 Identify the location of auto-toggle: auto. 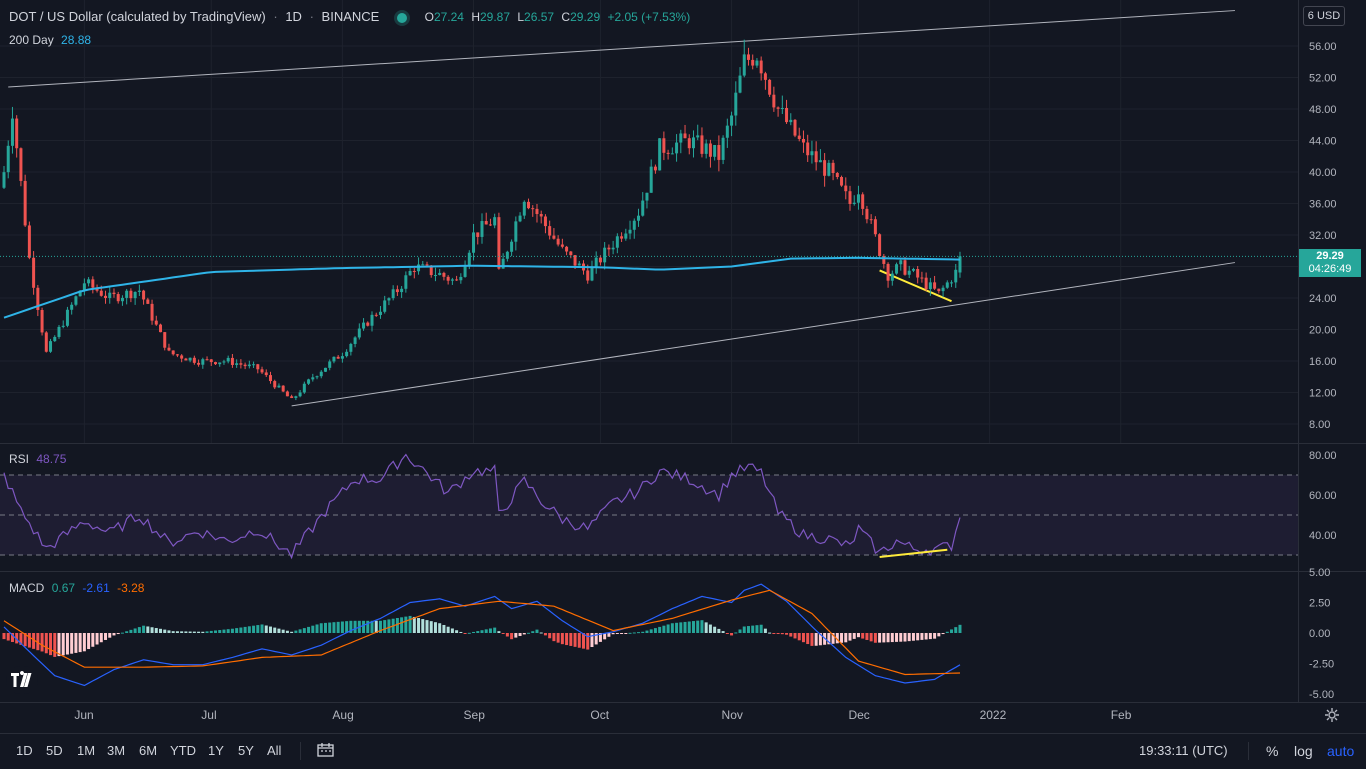
(1341, 751).